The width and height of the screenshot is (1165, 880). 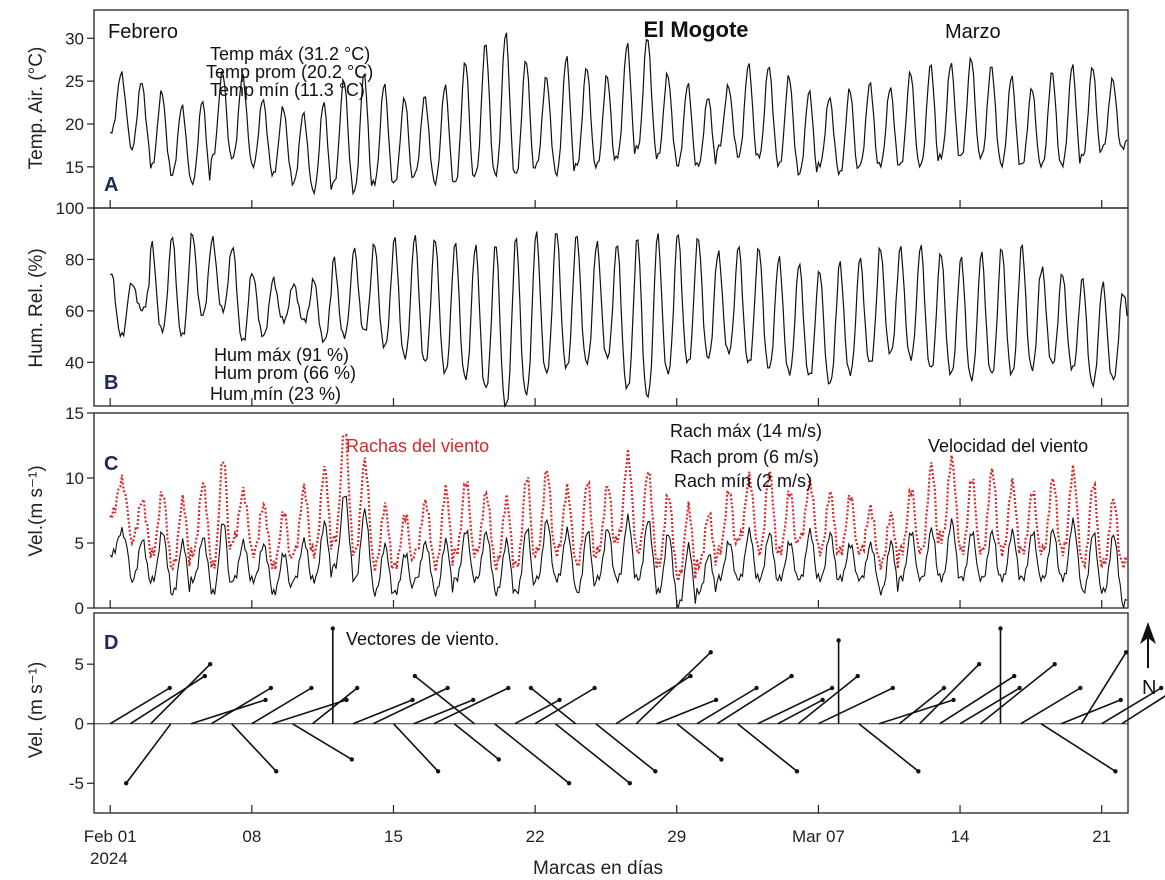 What do you see at coordinates (70, 208) in the screenshot?
I see `panel-1-ytick-label-3: 100` at bounding box center [70, 208].